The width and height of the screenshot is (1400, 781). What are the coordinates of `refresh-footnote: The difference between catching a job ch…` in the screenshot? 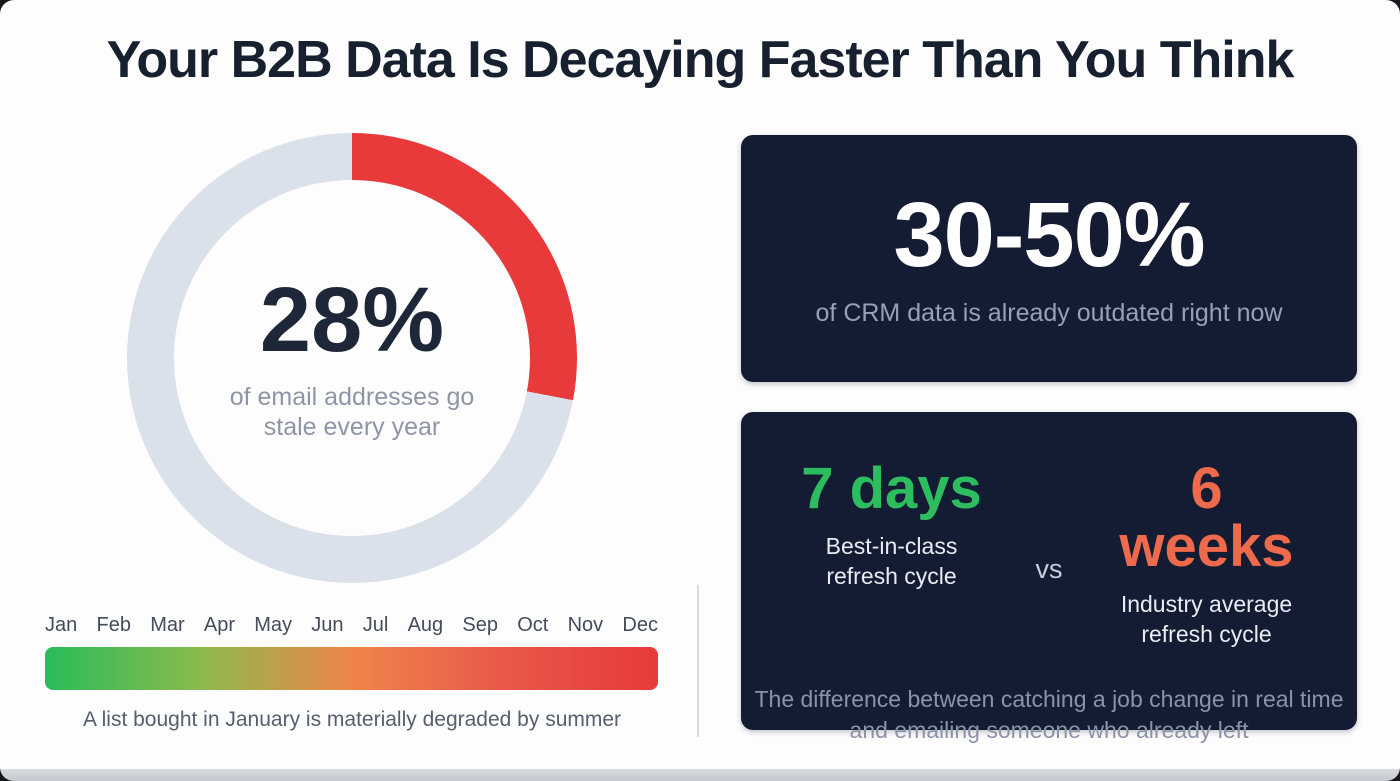 It's located at (1049, 714).